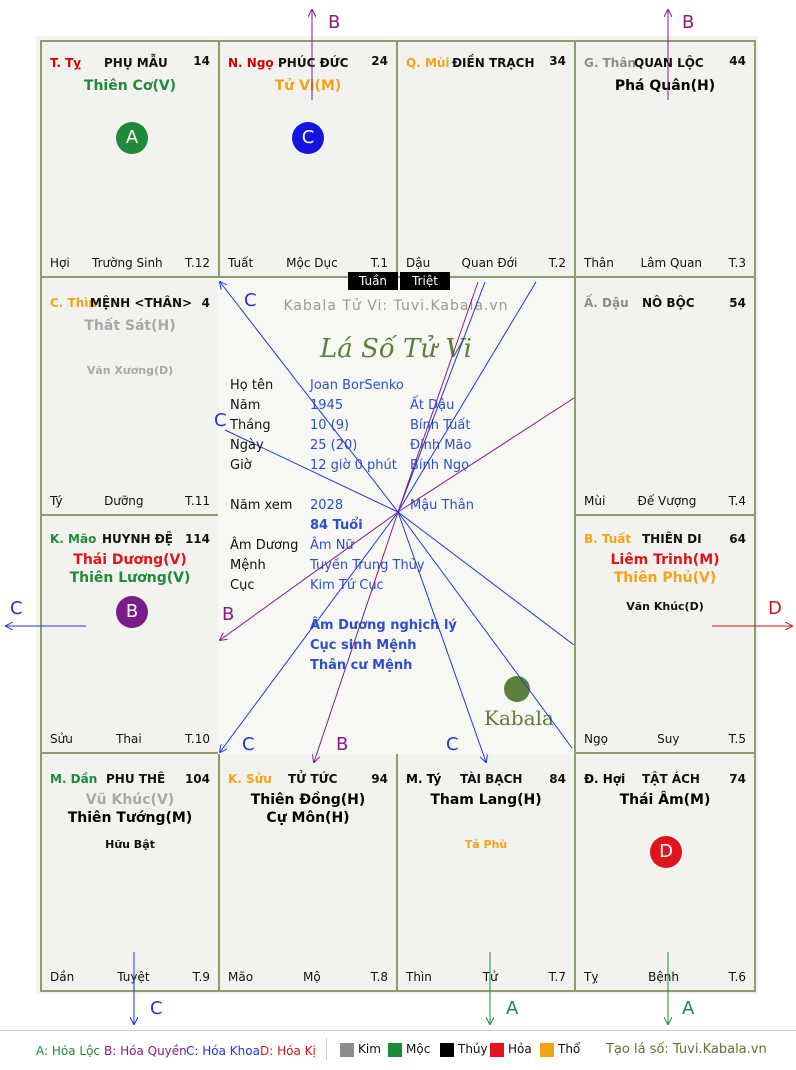 The height and width of the screenshot is (1070, 796). What do you see at coordinates (396, 306) in the screenshot?
I see `watermark-text: Kabala Tử Vi: Tuvi.Kabala.vn` at bounding box center [396, 306].